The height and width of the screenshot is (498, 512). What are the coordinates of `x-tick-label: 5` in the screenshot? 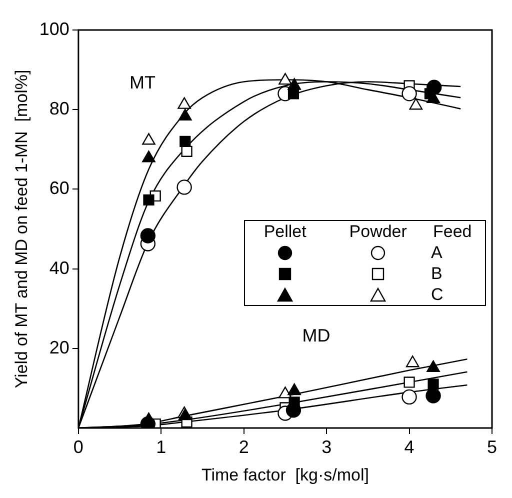 It's located at (492, 446).